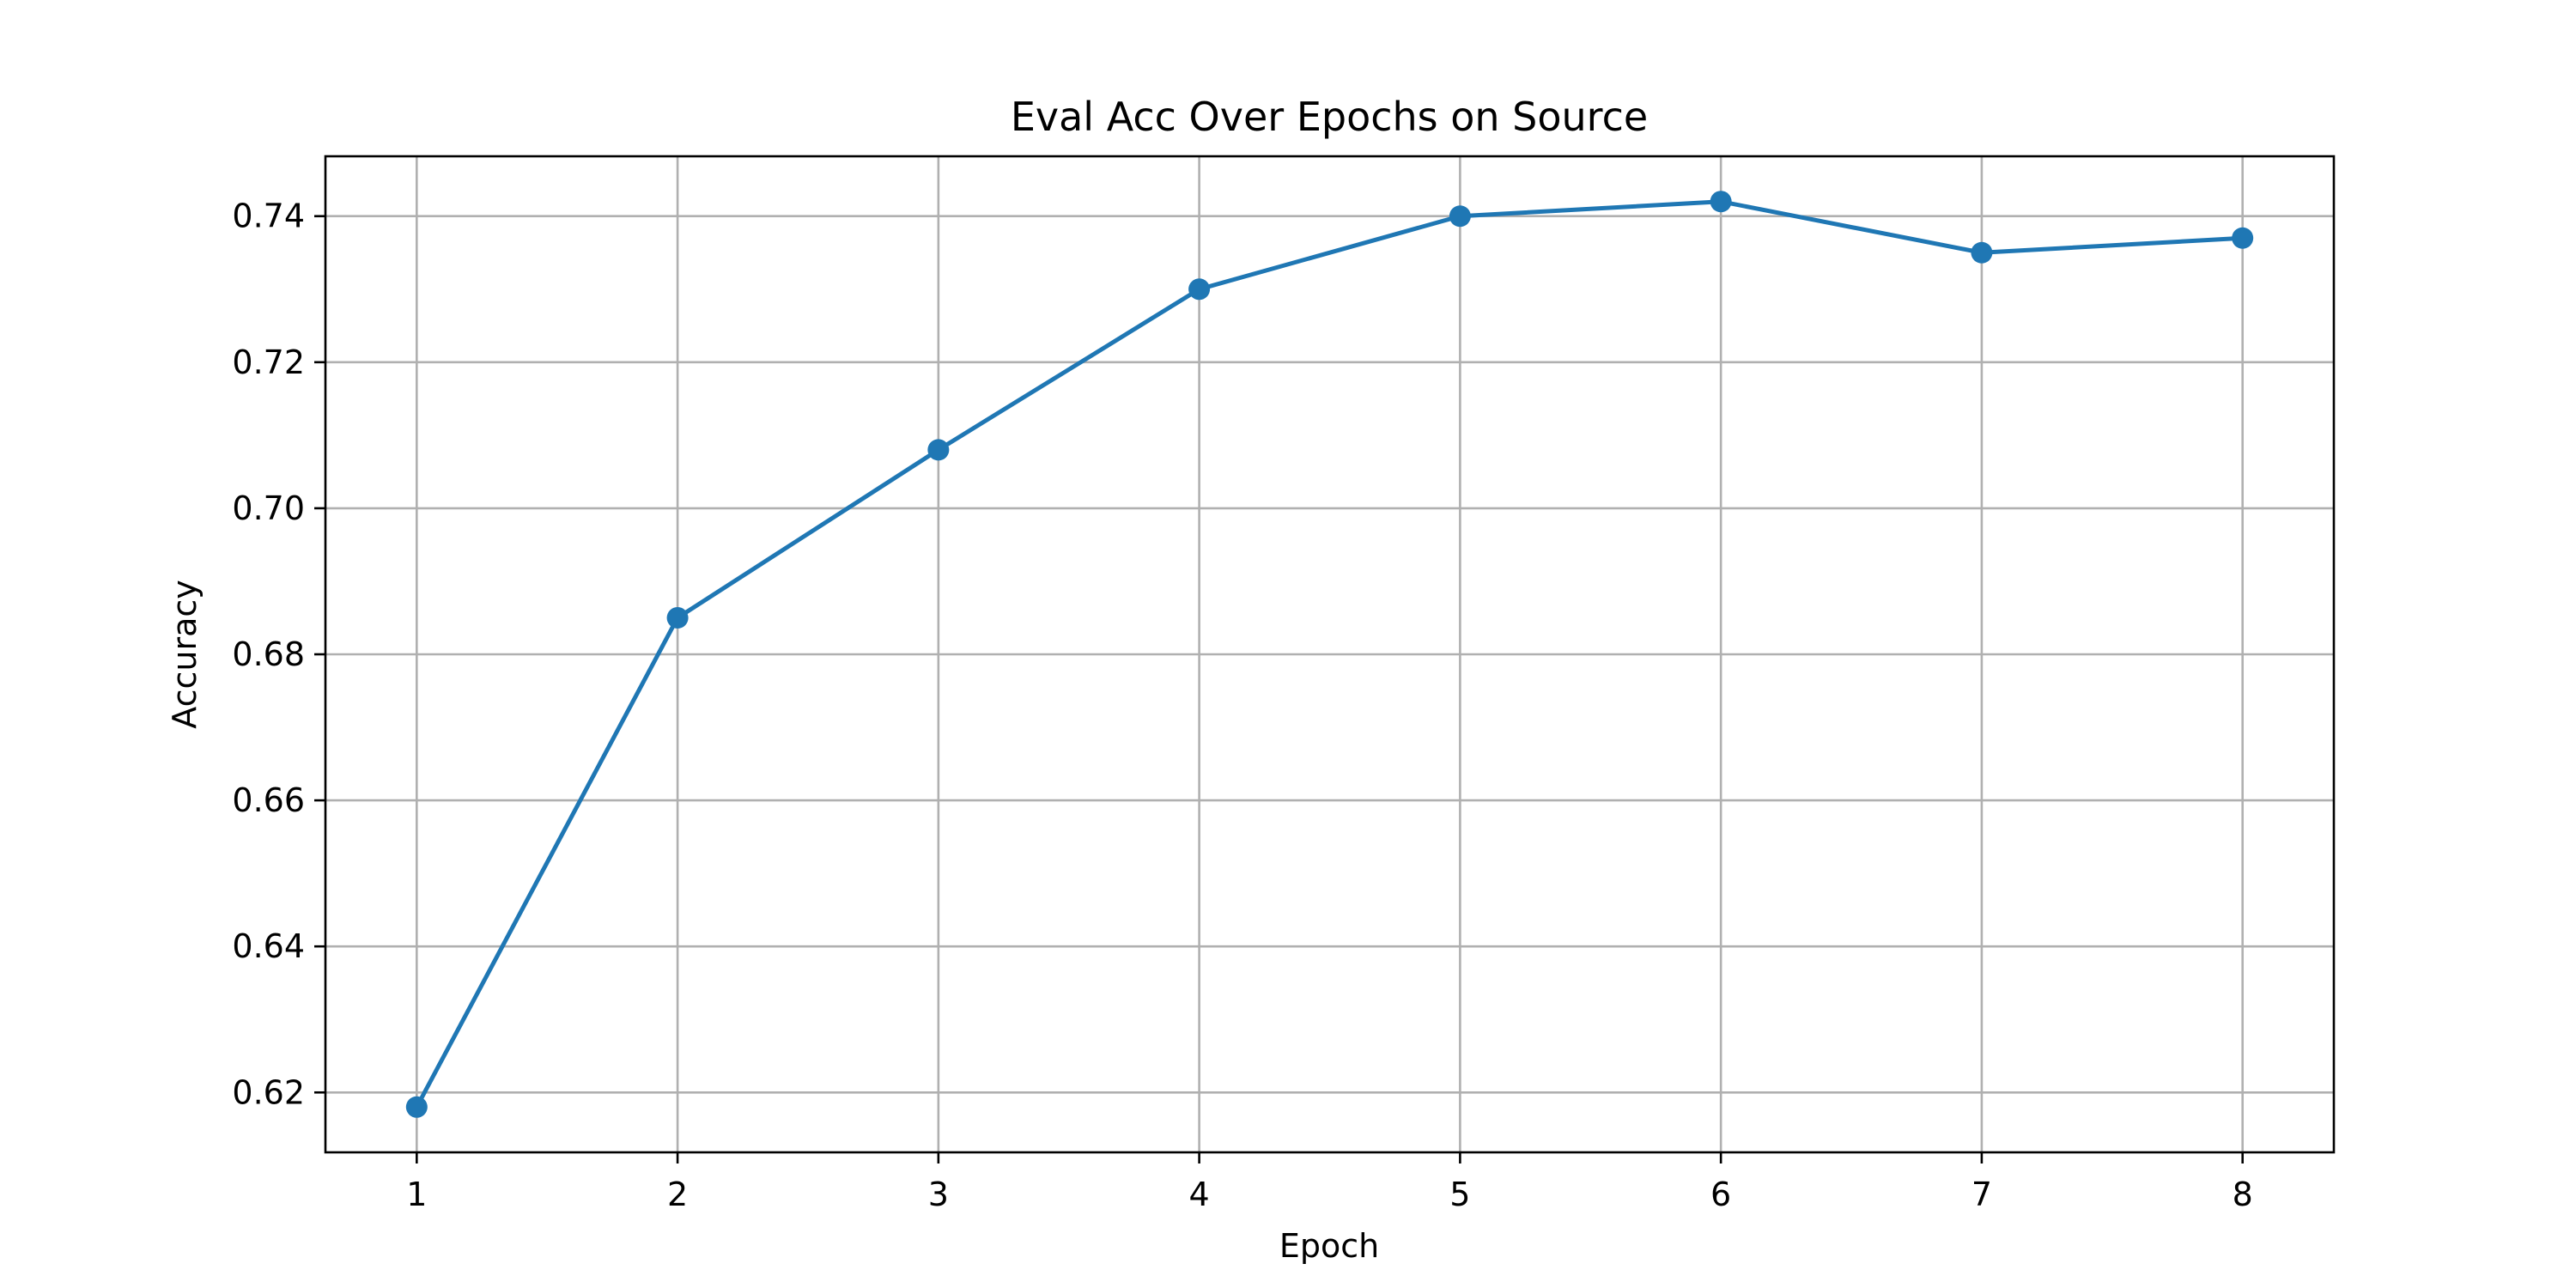  Describe the element at coordinates (1329, 1246) in the screenshot. I see `x-axis-label: Epoch` at that location.